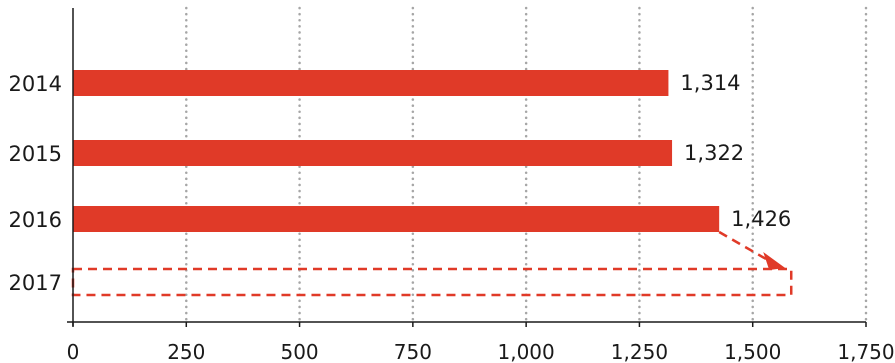 The height and width of the screenshot is (363, 895). What do you see at coordinates (73, 351) in the screenshot?
I see `x-tick-label-0: 0` at bounding box center [73, 351].